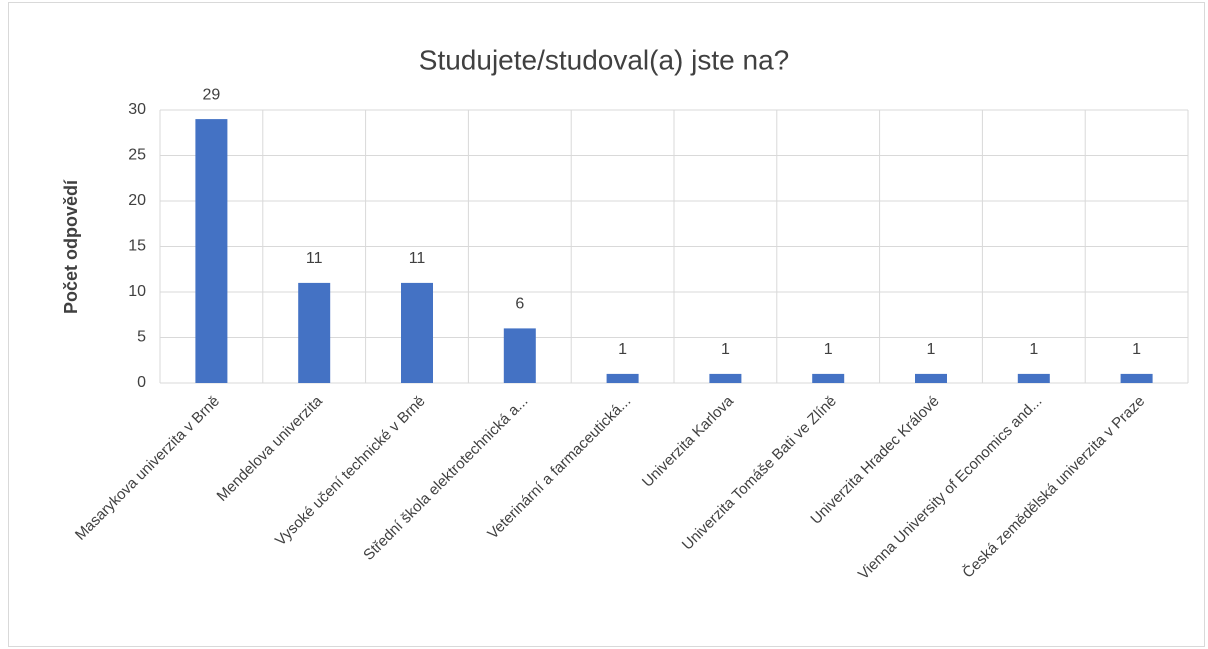 The image size is (1208, 649). What do you see at coordinates (137, 291) in the screenshot?
I see `y-tick-label: 10` at bounding box center [137, 291].